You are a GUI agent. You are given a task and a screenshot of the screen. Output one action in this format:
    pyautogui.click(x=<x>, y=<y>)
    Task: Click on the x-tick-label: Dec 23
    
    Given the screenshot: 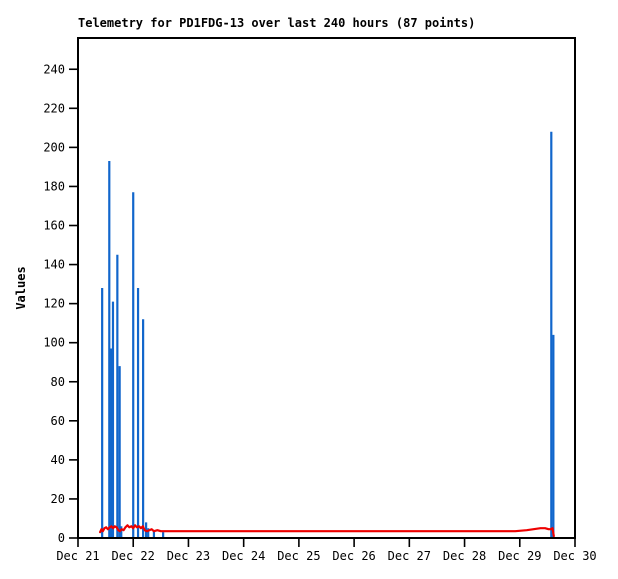 What is the action you would take?
    pyautogui.click(x=188, y=556)
    